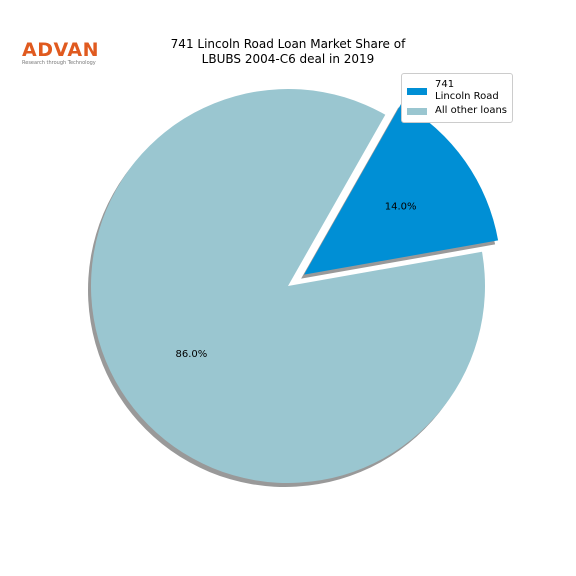  What do you see at coordinates (59, 63) in the screenshot?
I see `logo-tagline: Research through Technology` at bounding box center [59, 63].